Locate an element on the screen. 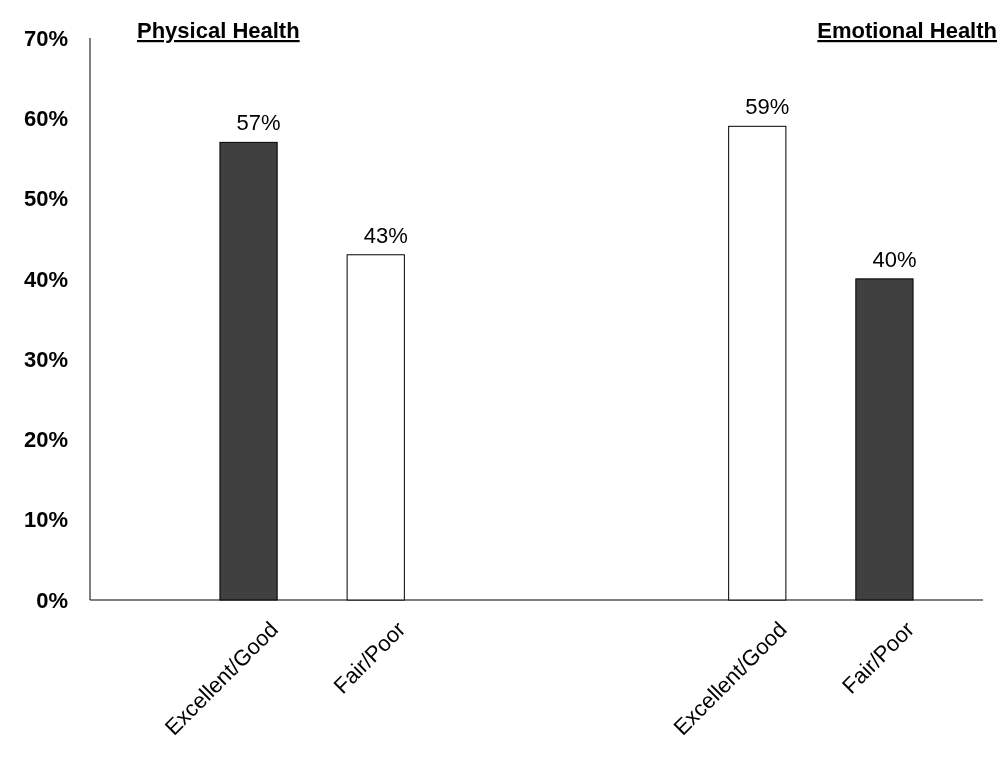 This screenshot has width=1003, height=771. y-tick-label: 70% is located at coordinates (45, 38).